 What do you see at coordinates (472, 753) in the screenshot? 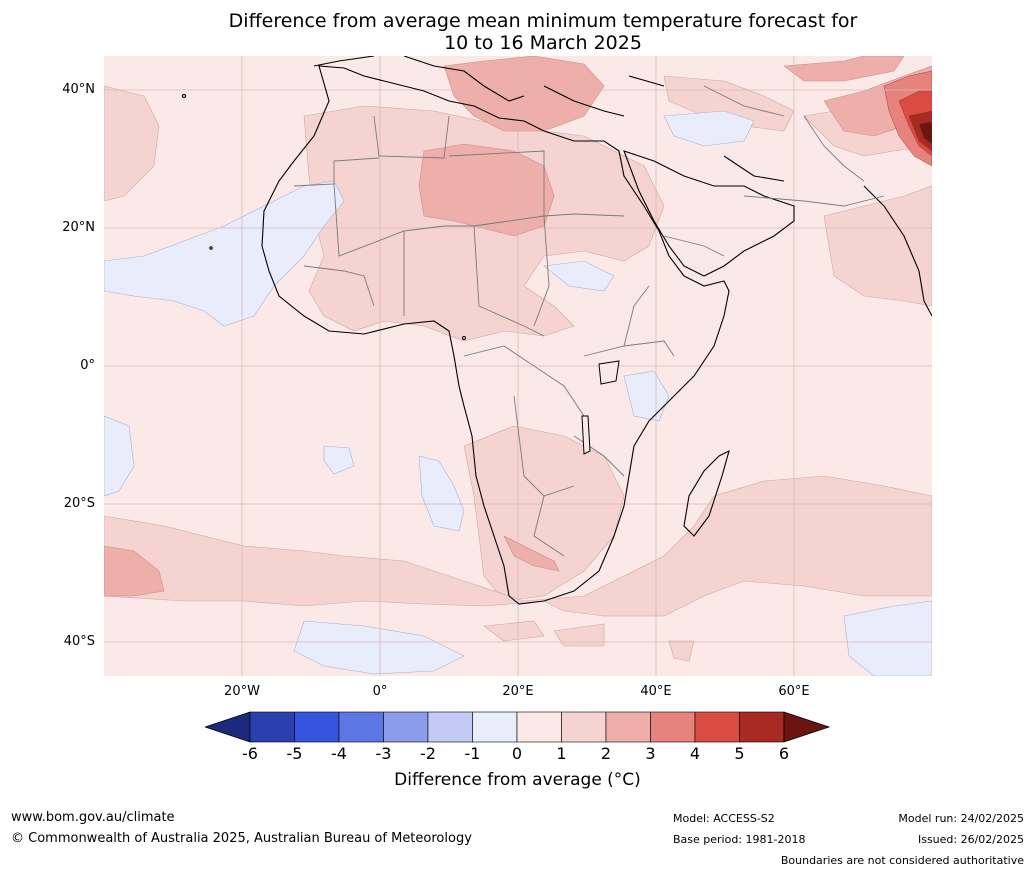
I see `colorbar-tick-label: -1` at bounding box center [472, 753].